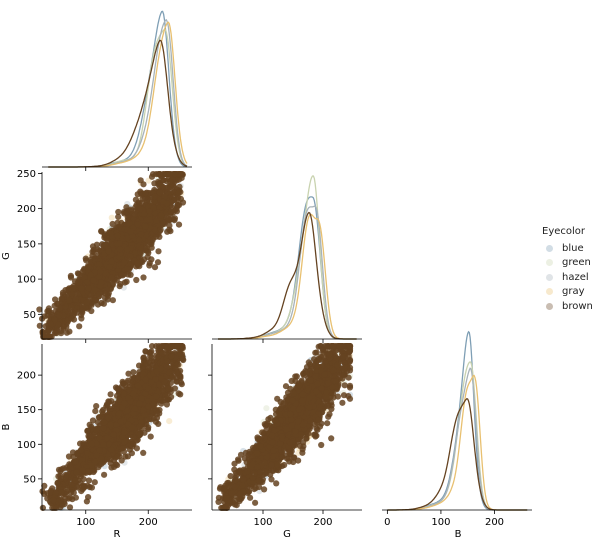 The image size is (606, 540). What do you see at coordinates (26, 445) in the screenshot?
I see `b-vs-r-y-tick-label: 100` at bounding box center [26, 445].